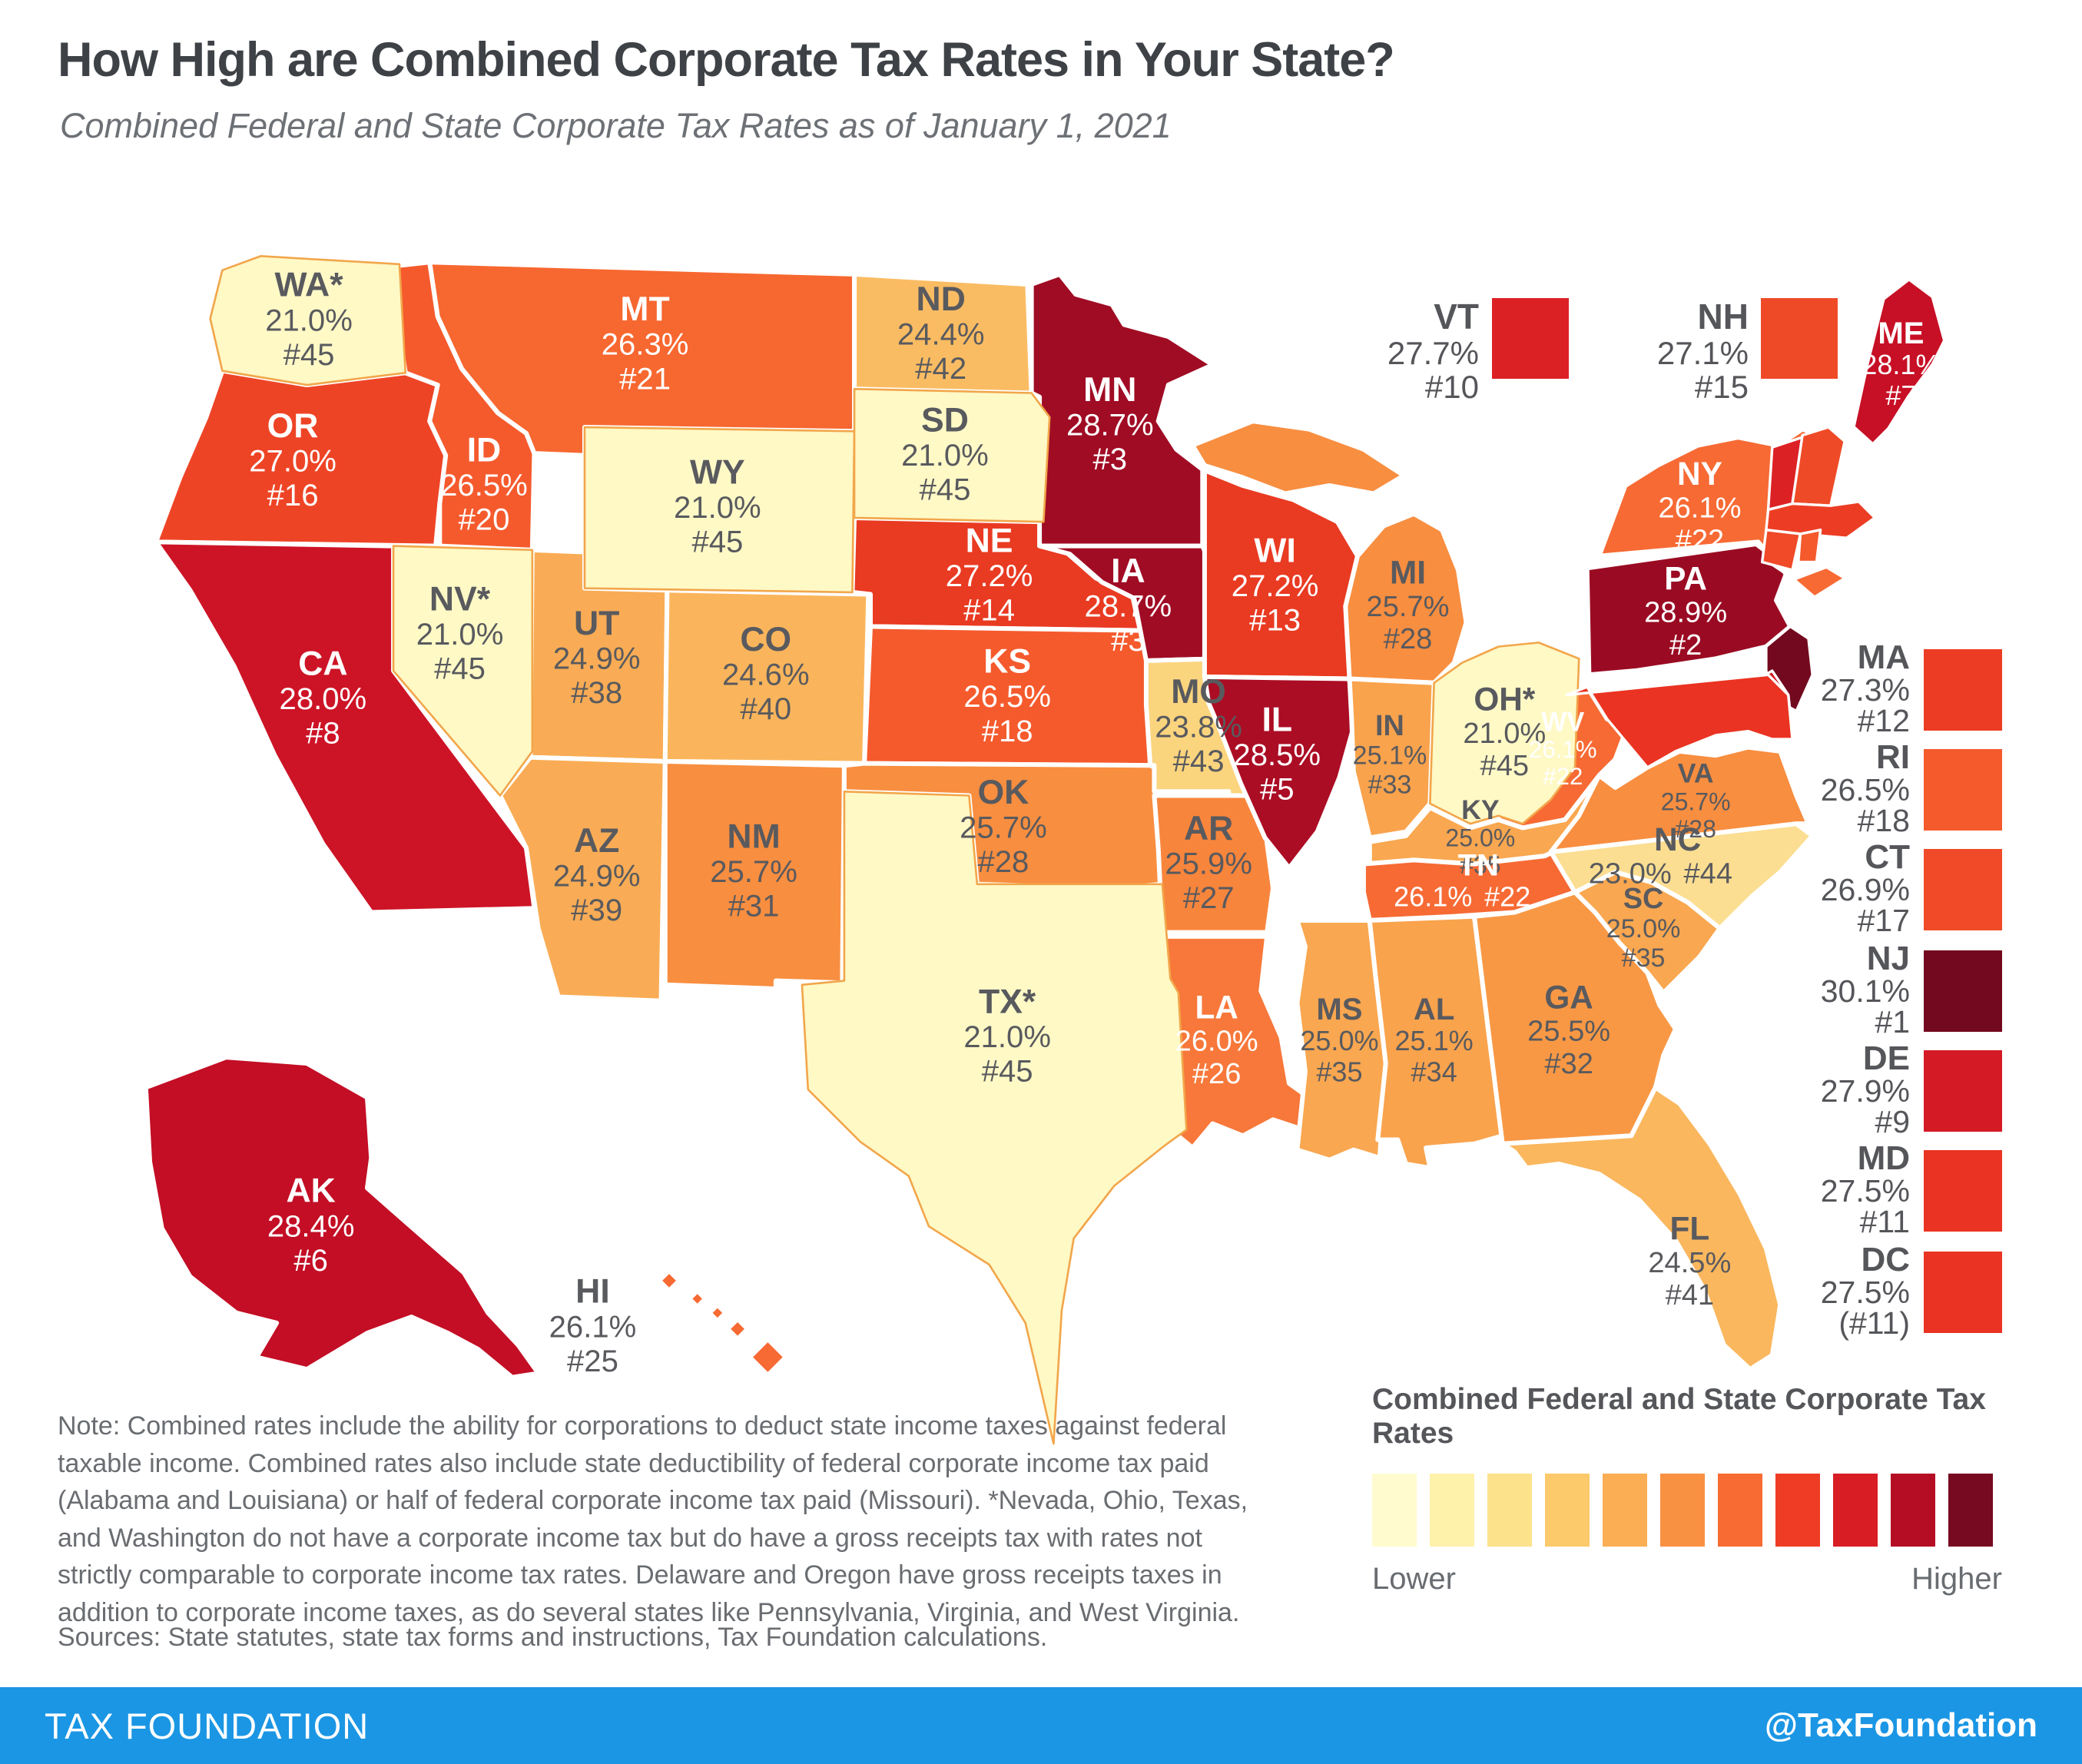 This screenshot has height=1764, width=2082. I want to click on state-ID-rank: #20, so click(484, 520).